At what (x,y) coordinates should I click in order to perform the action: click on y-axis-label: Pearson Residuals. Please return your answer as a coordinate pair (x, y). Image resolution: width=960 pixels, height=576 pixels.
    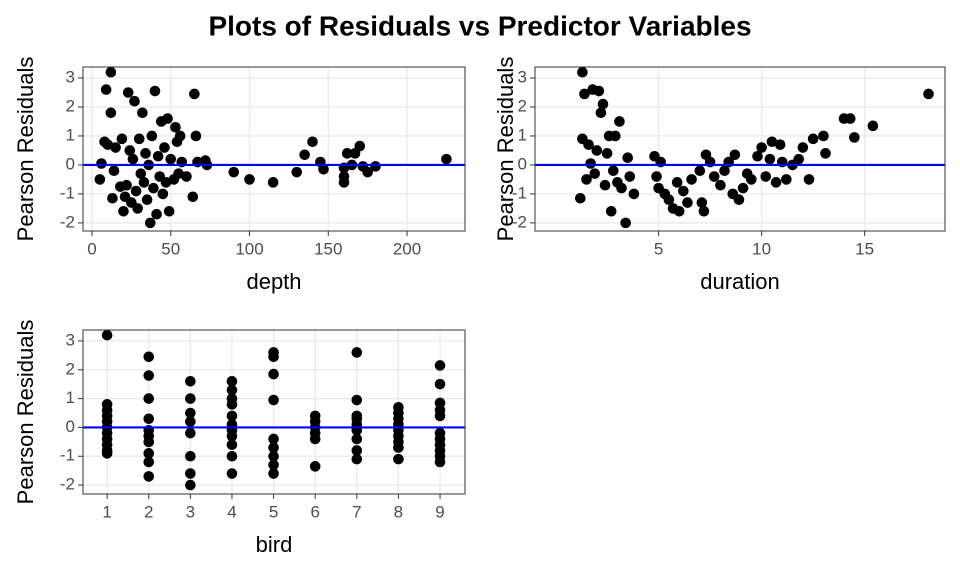
    Looking at the image, I should click on (505, 149).